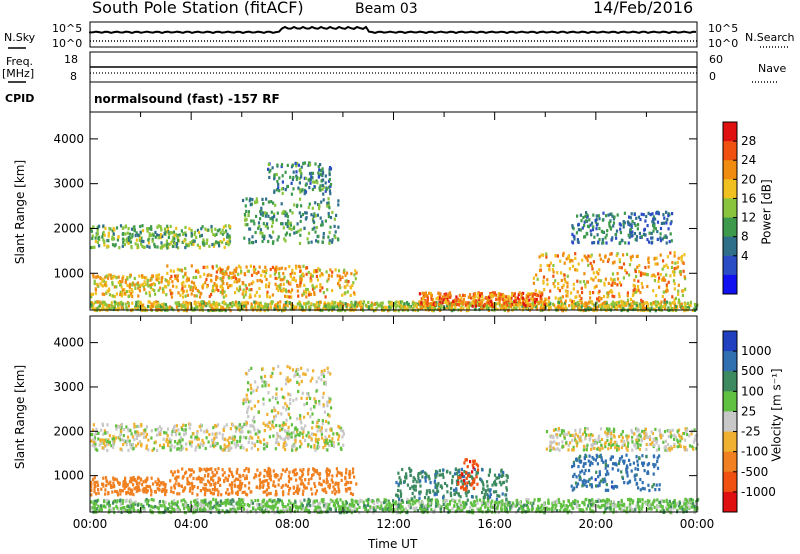 Image resolution: width=800 pixels, height=554 pixels. I want to click on noise-panel-frame, so click(393, 34).